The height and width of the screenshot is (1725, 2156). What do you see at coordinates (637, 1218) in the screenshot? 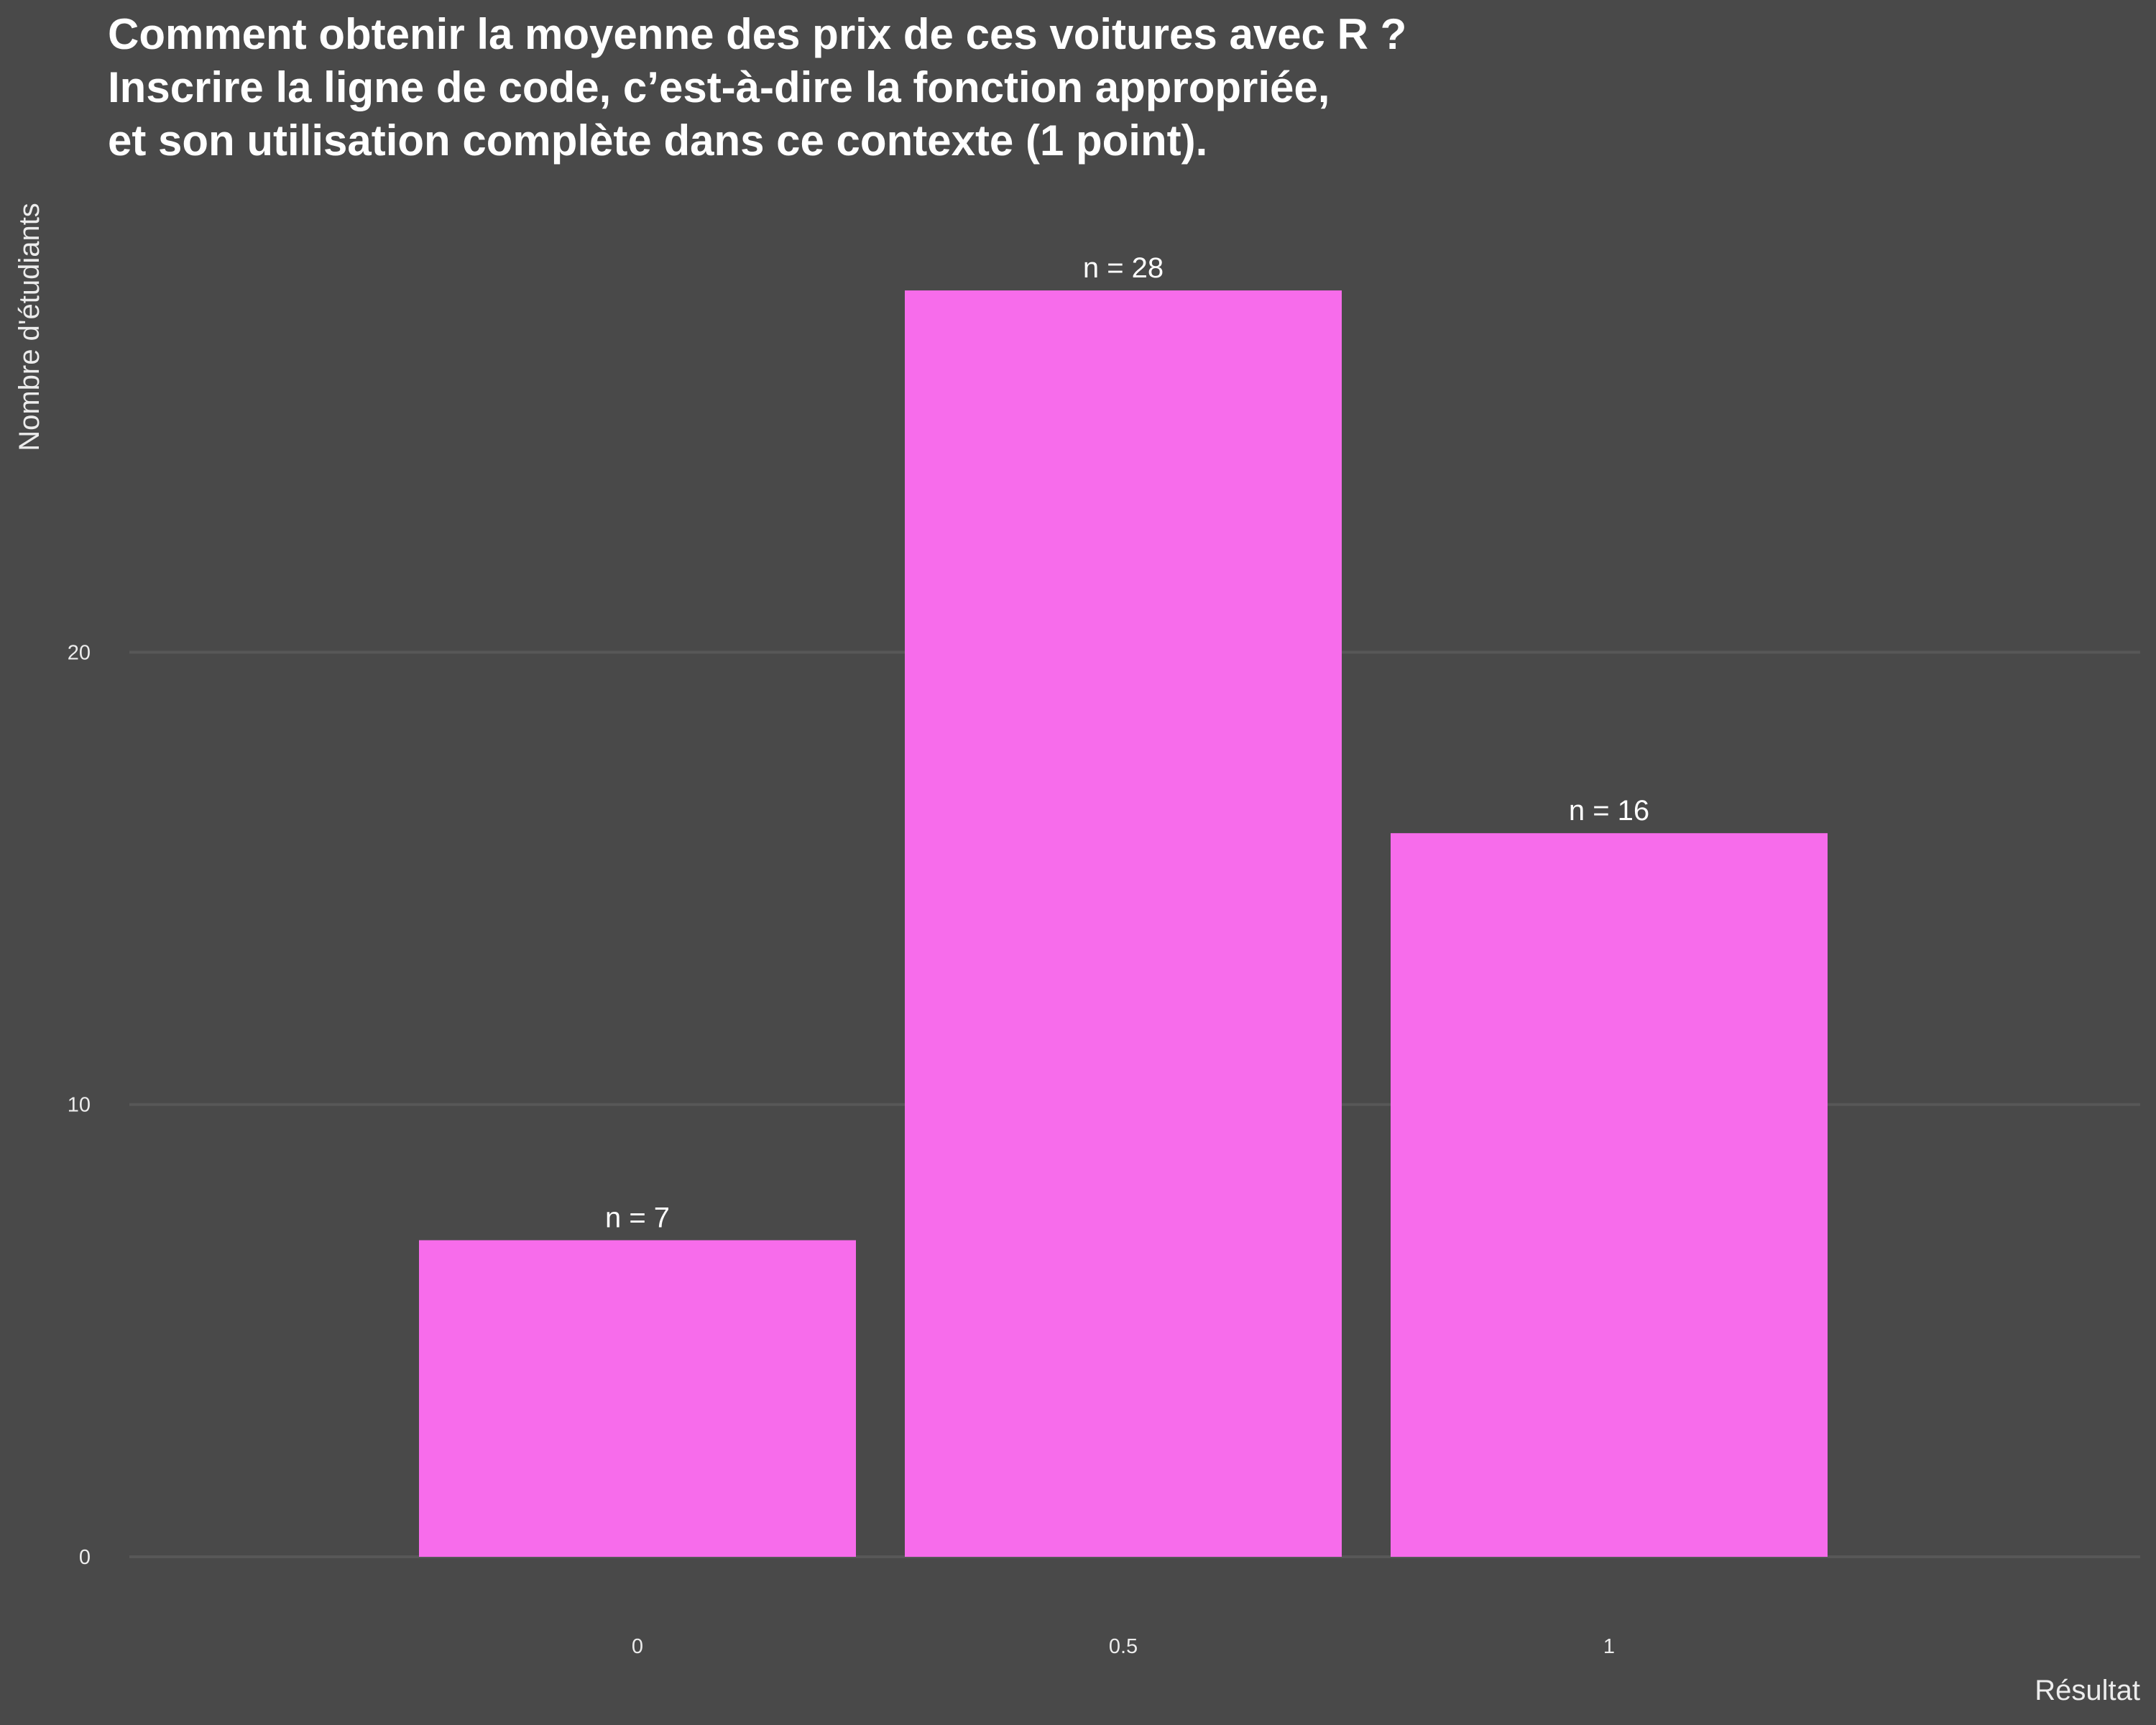
I see `bar-value-label: n = 7` at bounding box center [637, 1218].